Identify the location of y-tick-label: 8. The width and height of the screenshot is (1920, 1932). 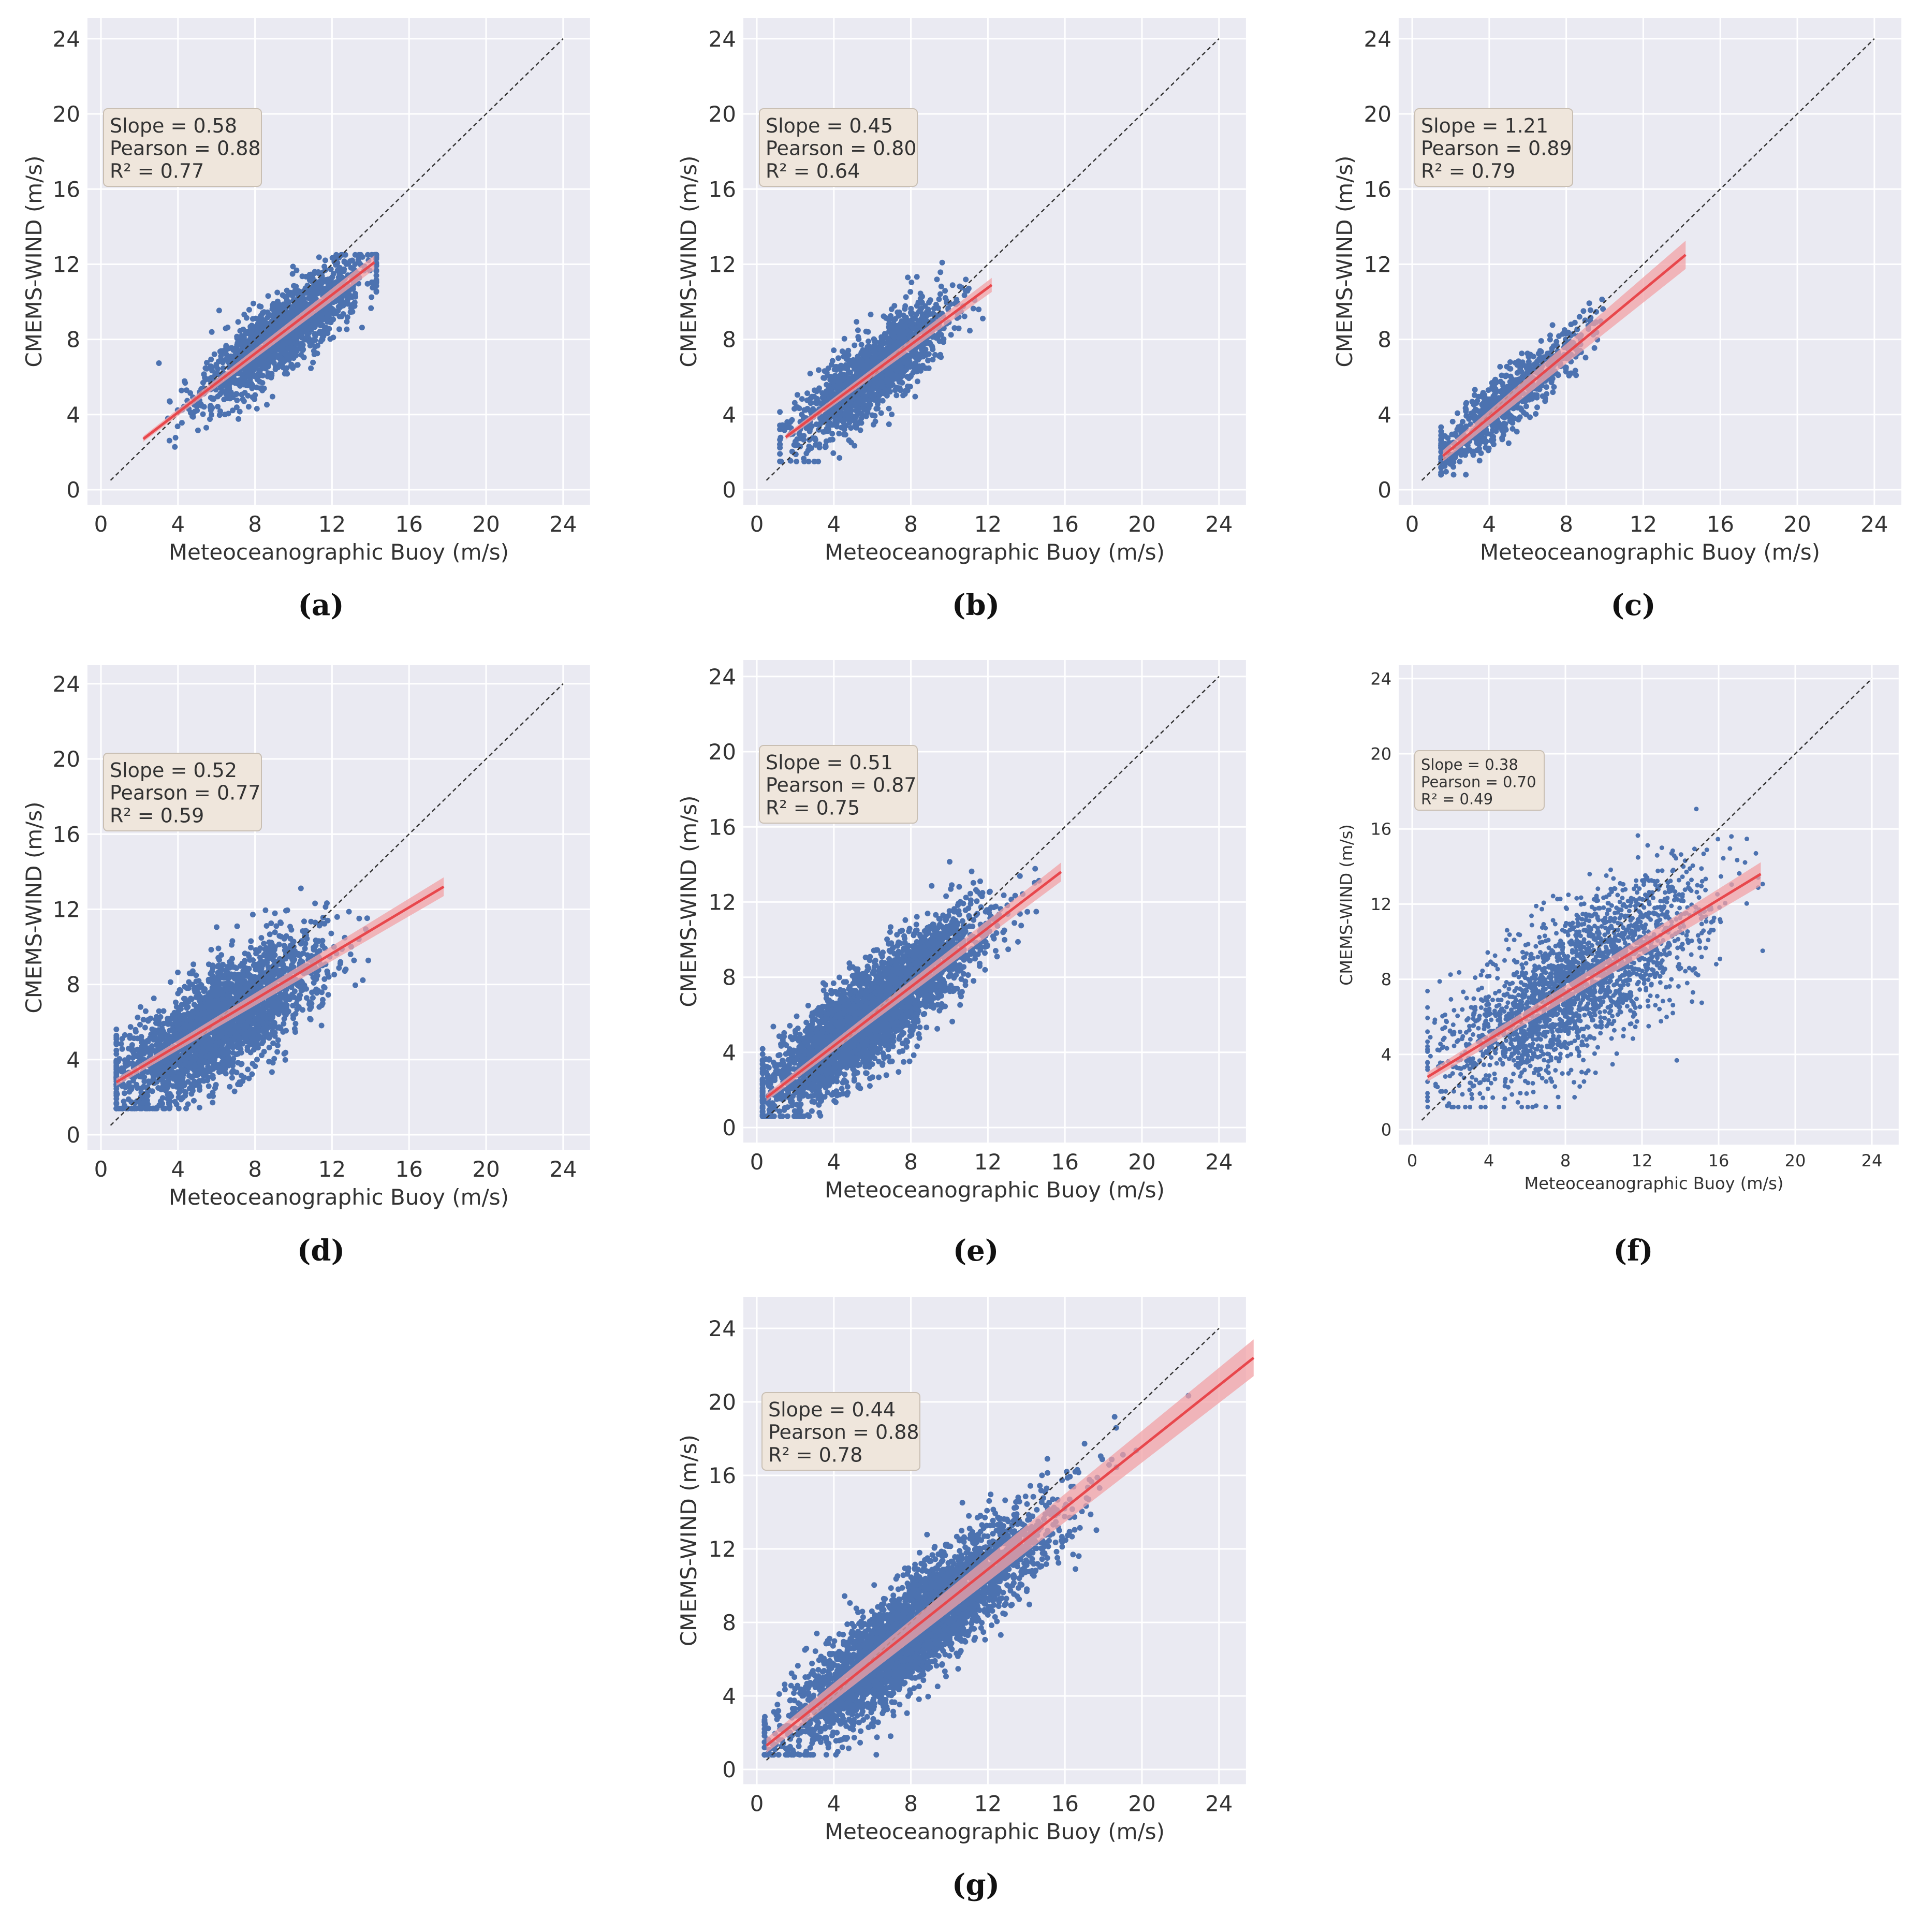
(73, 340).